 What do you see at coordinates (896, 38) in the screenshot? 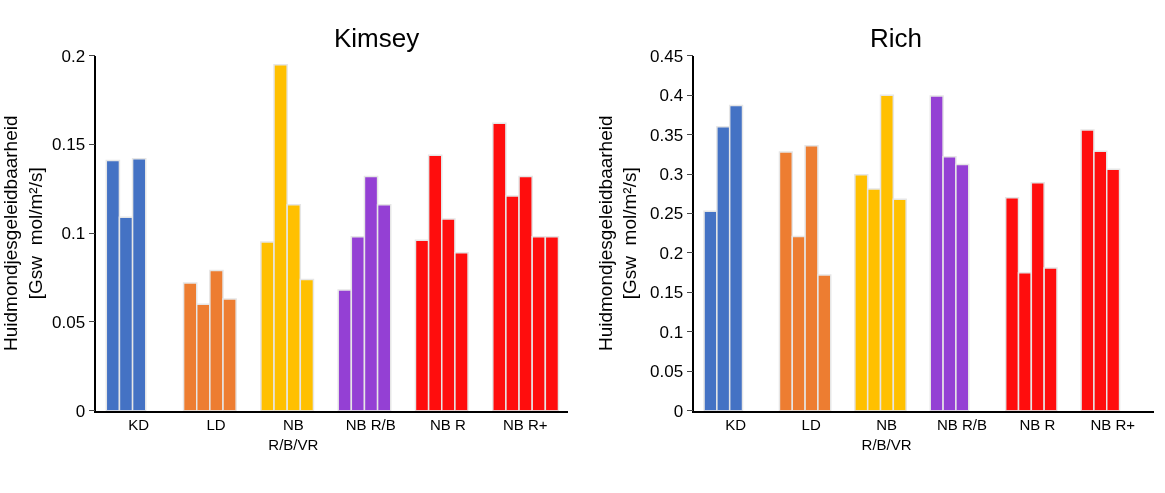
I see `chart-title: Rich` at bounding box center [896, 38].